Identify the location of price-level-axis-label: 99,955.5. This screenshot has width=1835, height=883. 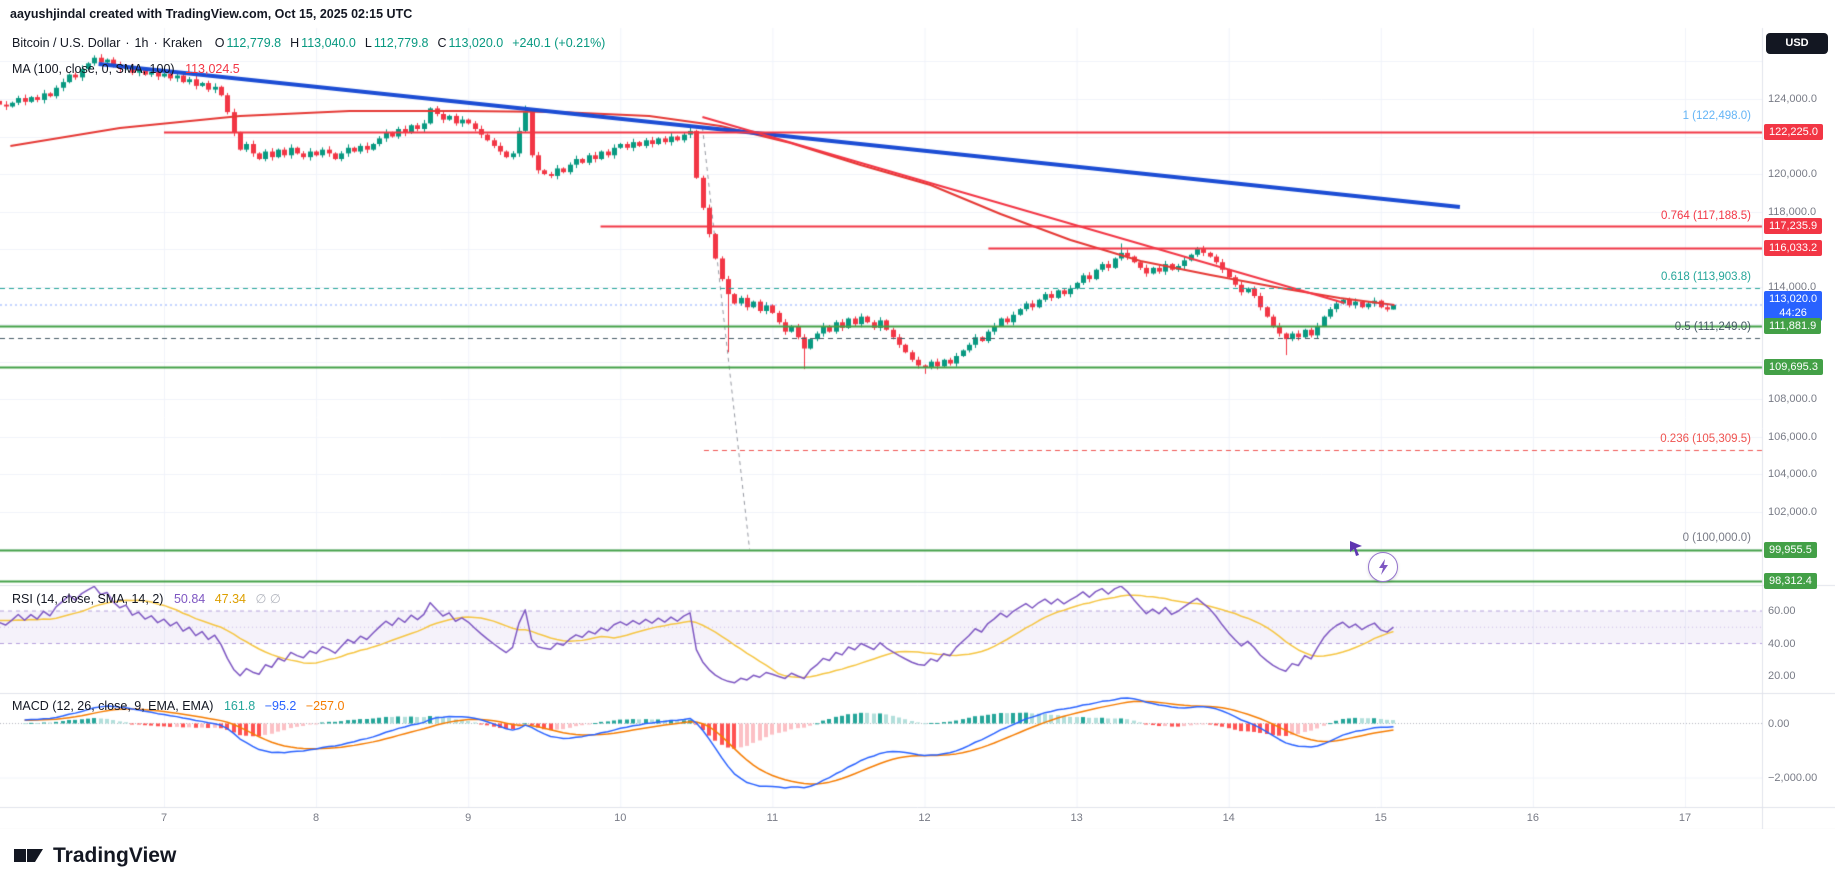
(1790, 550).